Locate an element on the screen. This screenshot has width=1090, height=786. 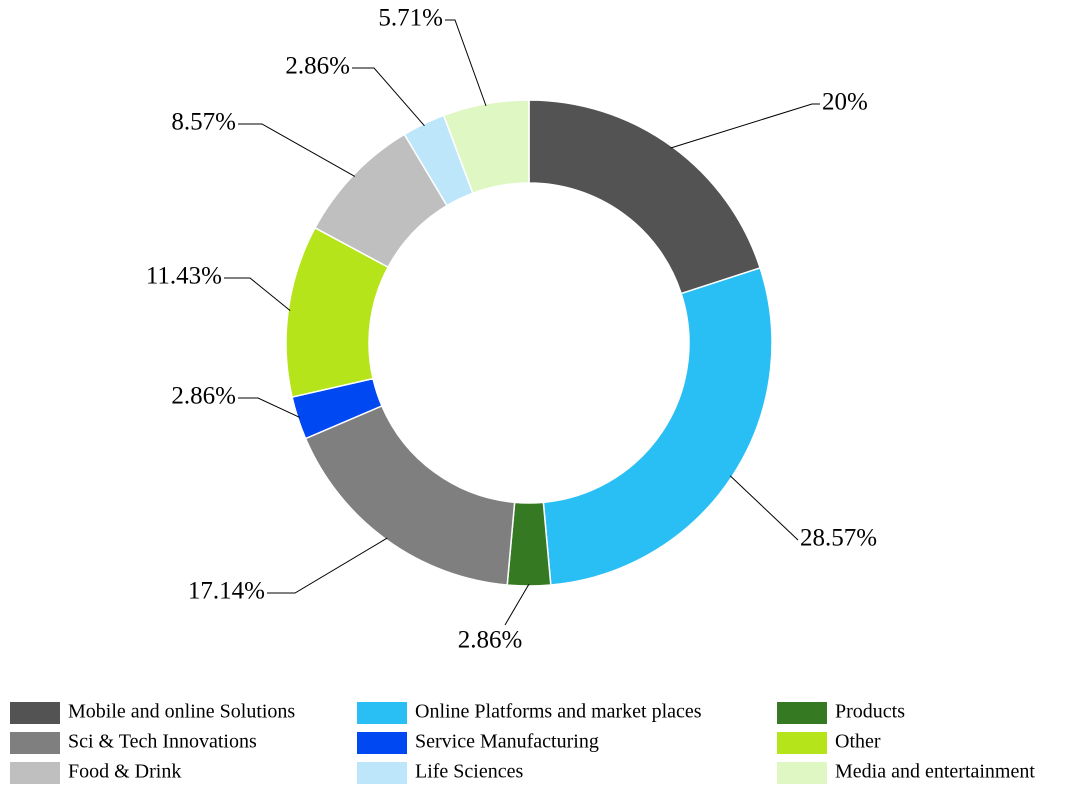
legend-label: Mobile and online Solutions is located at coordinates (181, 712).